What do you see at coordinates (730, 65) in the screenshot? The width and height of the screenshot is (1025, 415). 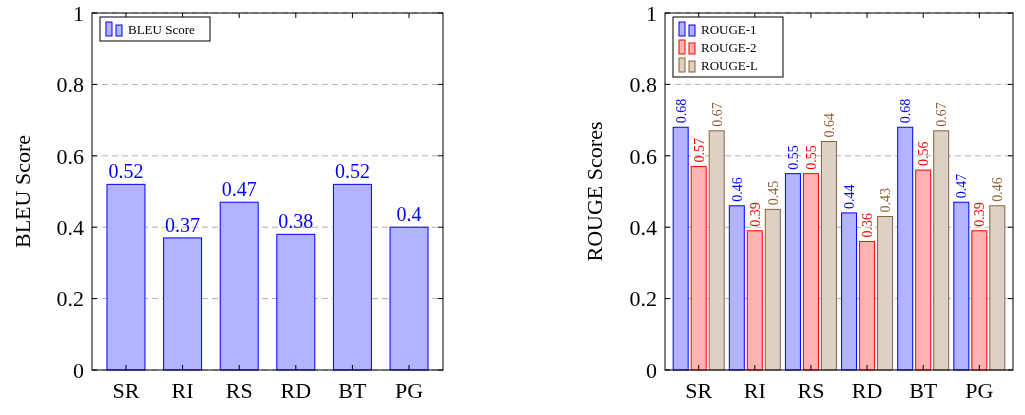 I see `legend-label: ROUGE-L` at bounding box center [730, 65].